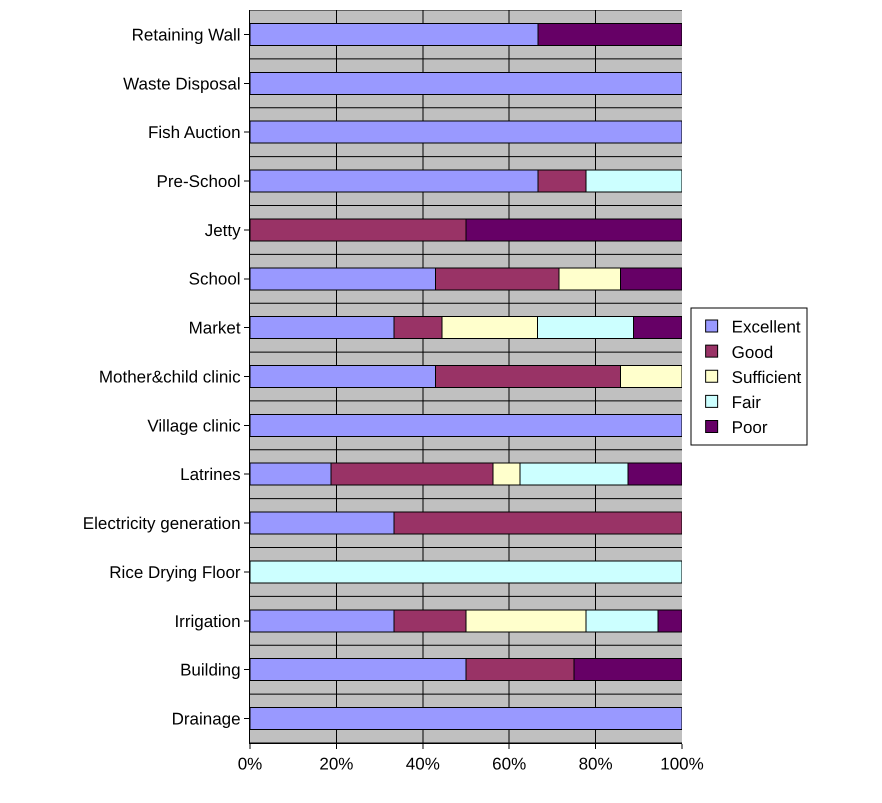 The width and height of the screenshot is (882, 803). What do you see at coordinates (750, 428) in the screenshot?
I see `legend-label: Poor` at bounding box center [750, 428].